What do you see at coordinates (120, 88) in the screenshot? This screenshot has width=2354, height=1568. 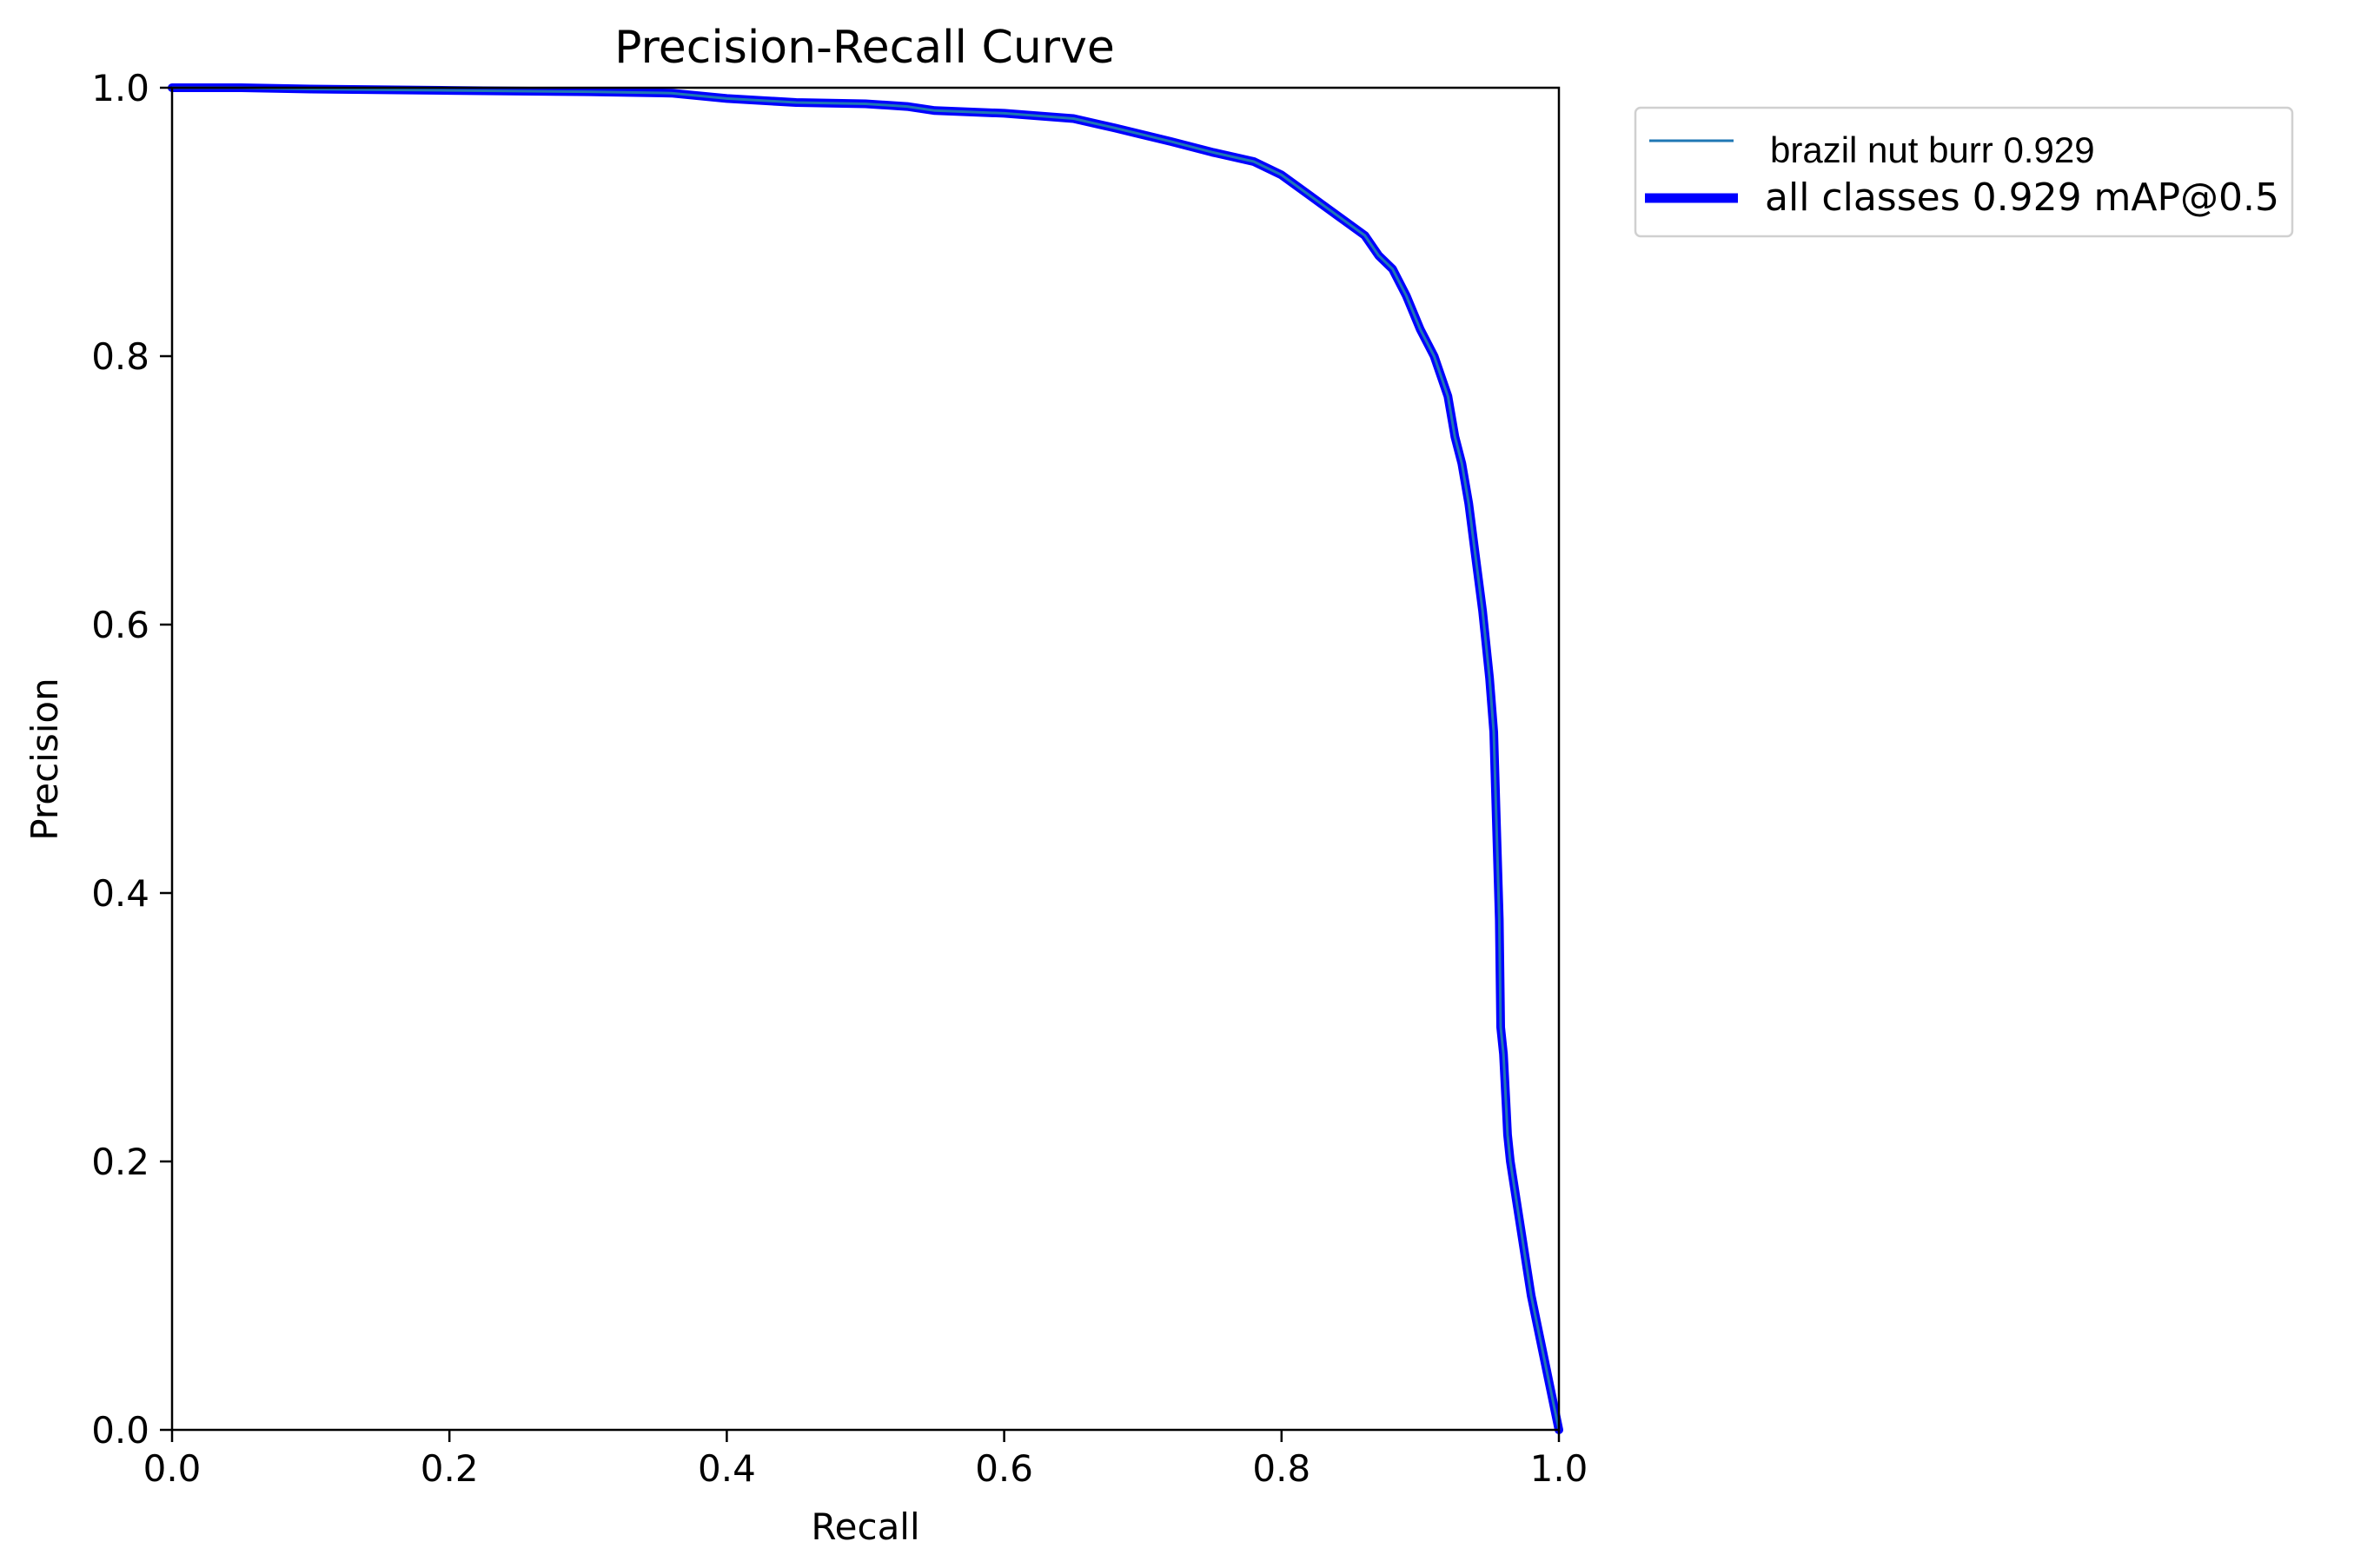 I see `y-tick-label: 1.0` at bounding box center [120, 88].